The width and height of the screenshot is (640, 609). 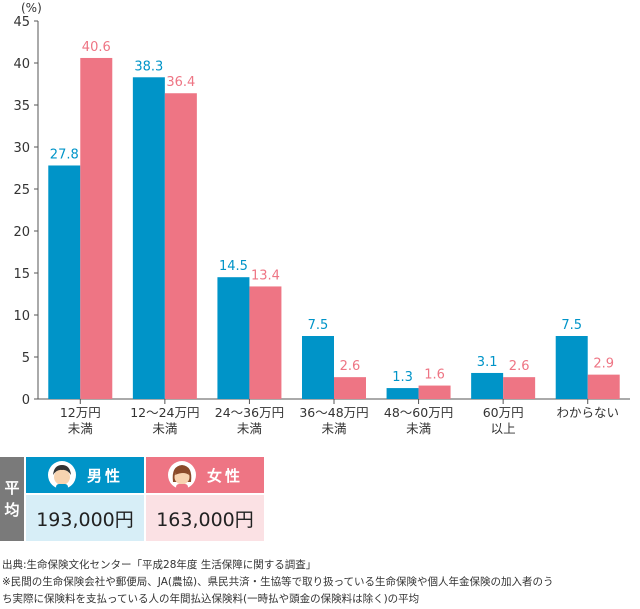 What do you see at coordinates (21, 232) in the screenshot?
I see `y-tick-label: 20` at bounding box center [21, 232].